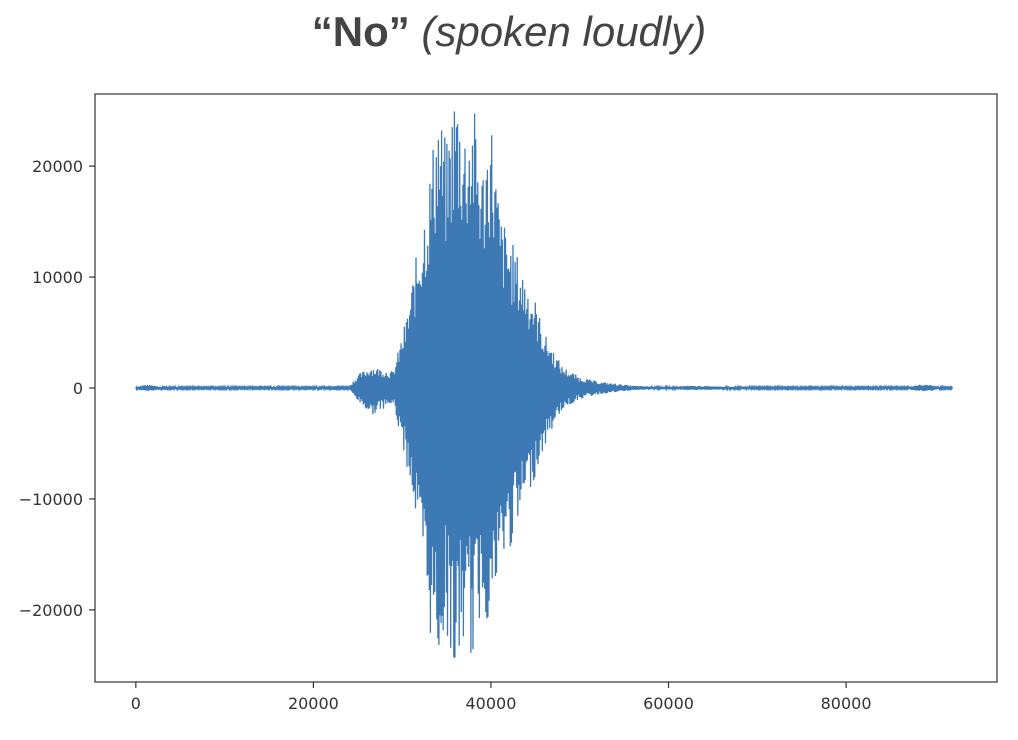 The height and width of the screenshot is (740, 1018). Describe the element at coordinates (57, 388) in the screenshot. I see `y-axis: −20000 −10000 0 10000 20000` at that location.